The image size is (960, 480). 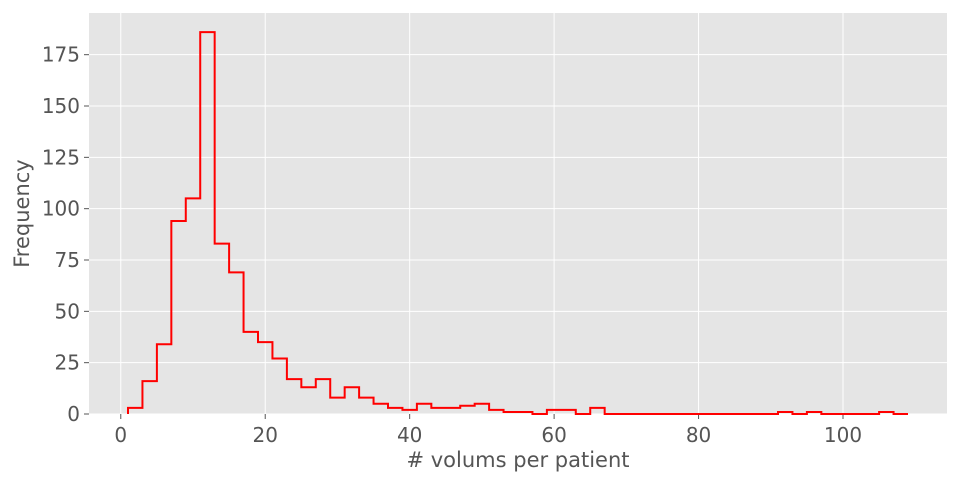 I want to click on y-tick-label: 0, so click(x=73, y=414).